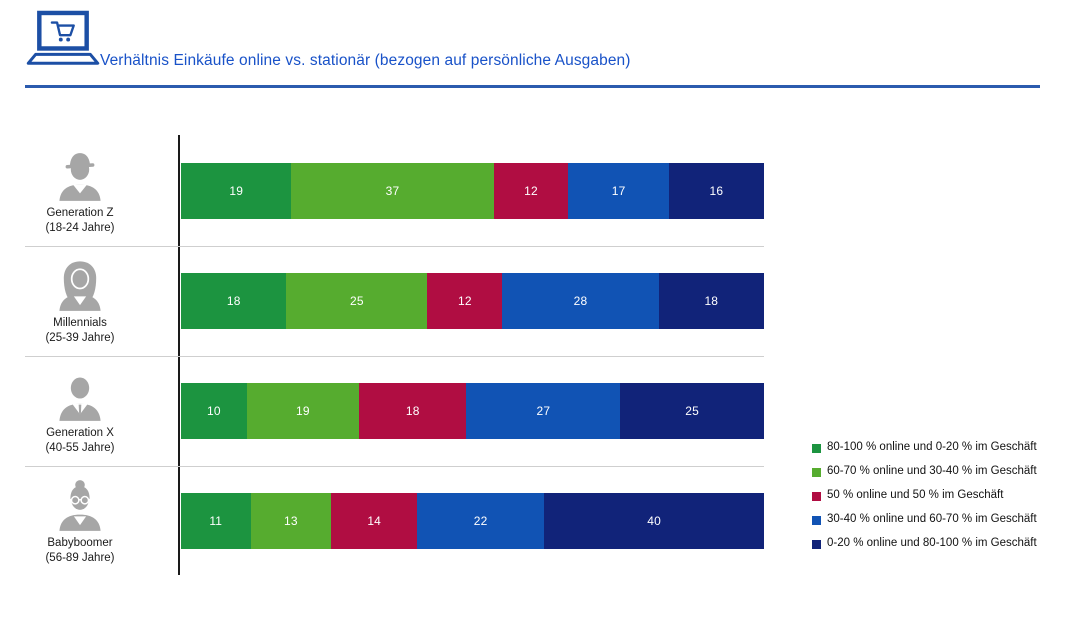  I want to click on legend-label: 60-70 % online und 30-40 % im Geschäft, so click(932, 471).